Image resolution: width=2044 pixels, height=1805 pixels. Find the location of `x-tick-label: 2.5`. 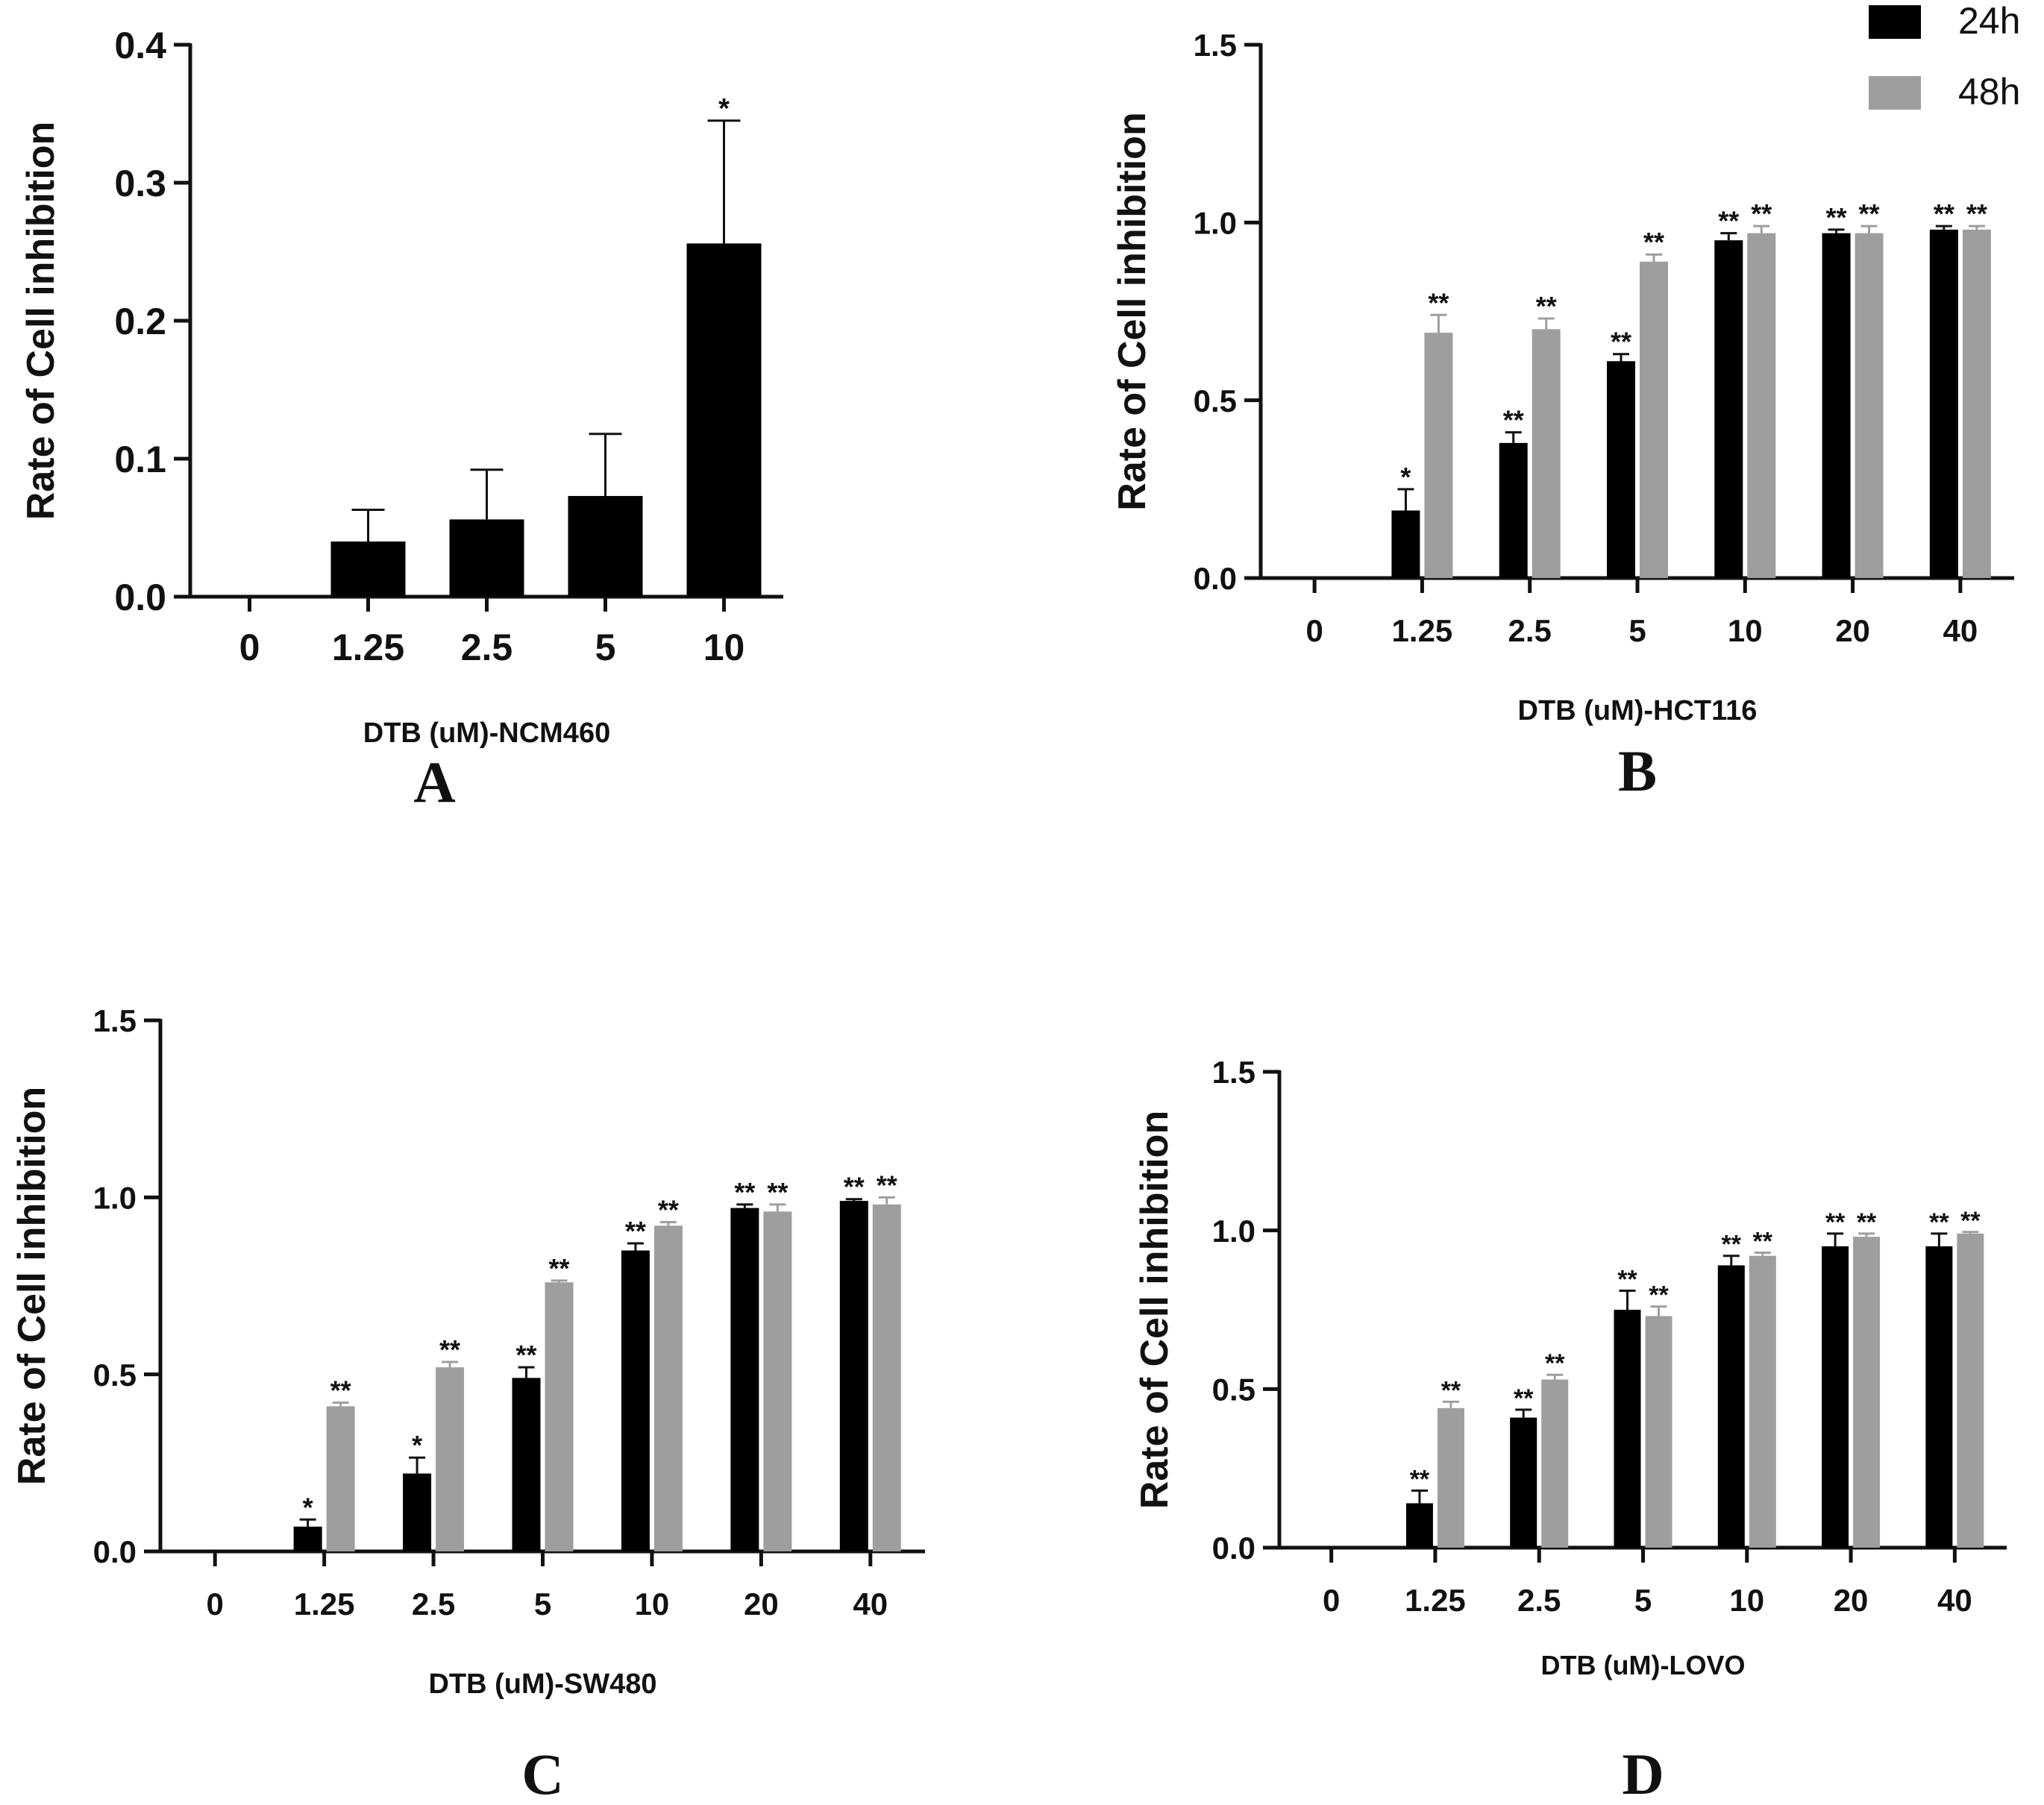

x-tick-label: 2.5 is located at coordinates (1539, 1601).